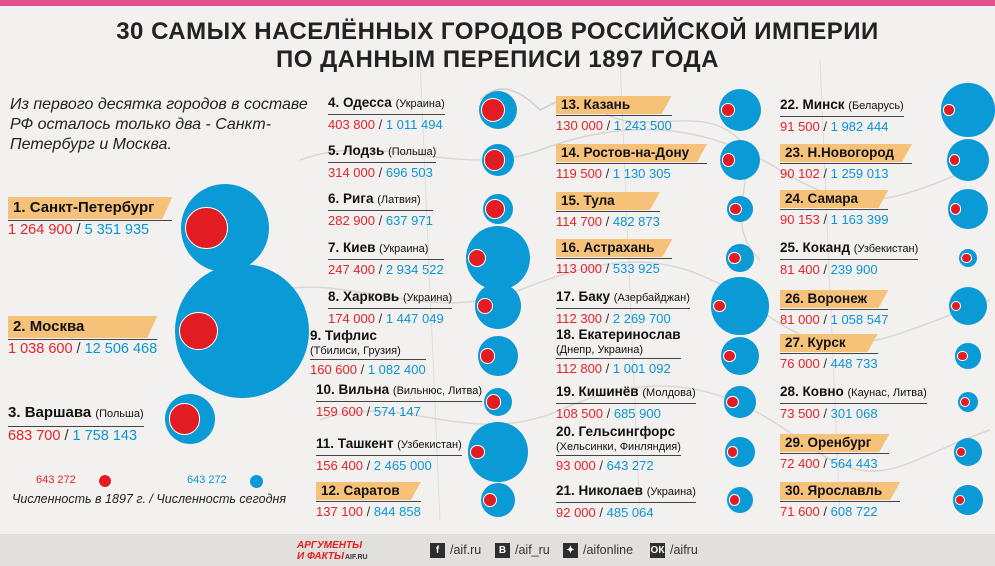 The height and width of the screenshot is (566, 995). What do you see at coordinates (794, 442) in the screenshot?
I see `city-rank: 29.` at bounding box center [794, 442].